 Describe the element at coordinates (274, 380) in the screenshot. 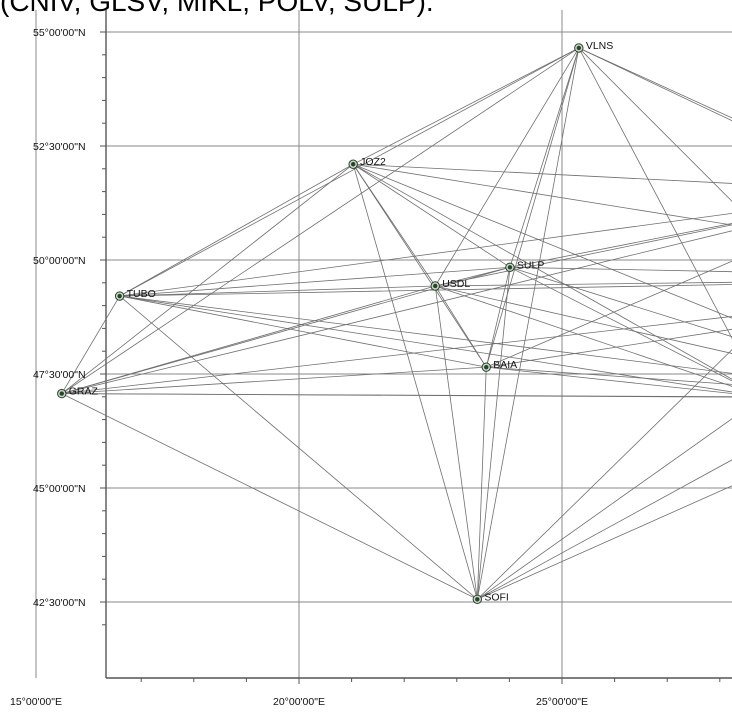

I see `baseline-baia-graz` at that location.